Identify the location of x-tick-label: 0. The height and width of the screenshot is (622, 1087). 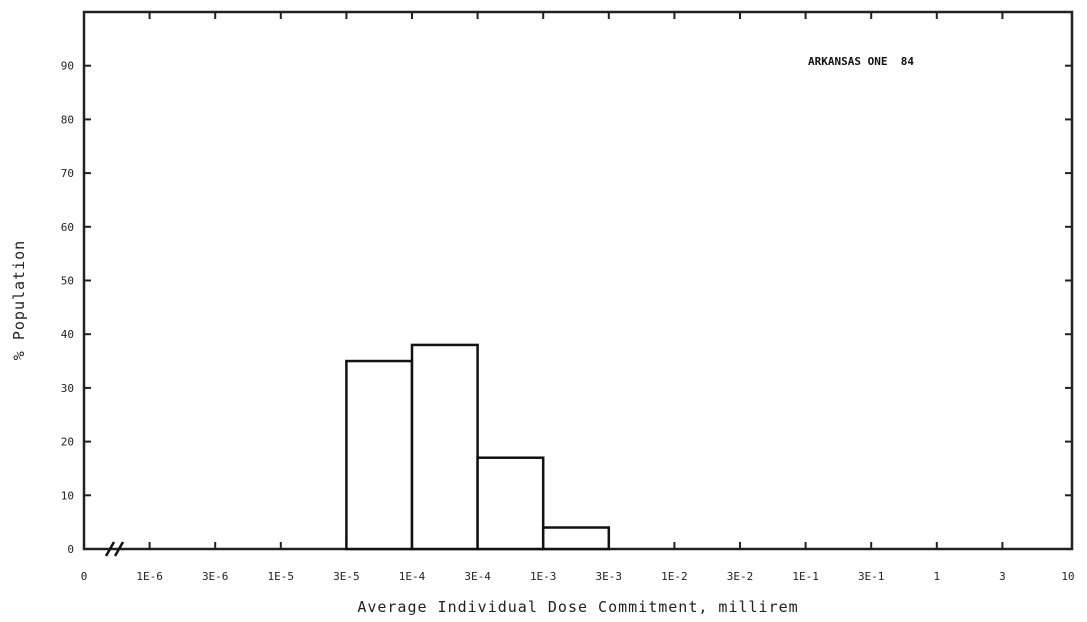
(84, 576).